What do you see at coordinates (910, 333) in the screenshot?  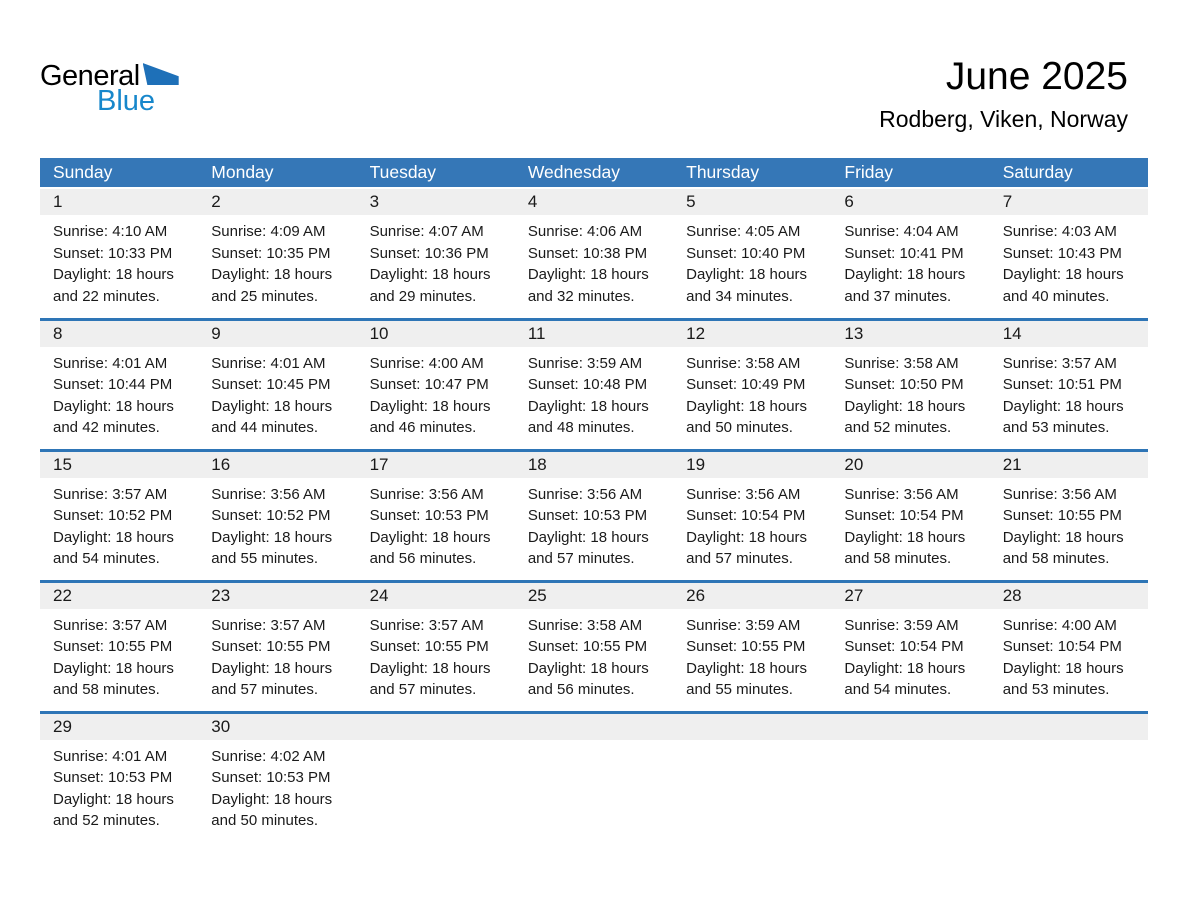 I see `day-number-band: 13` at bounding box center [910, 333].